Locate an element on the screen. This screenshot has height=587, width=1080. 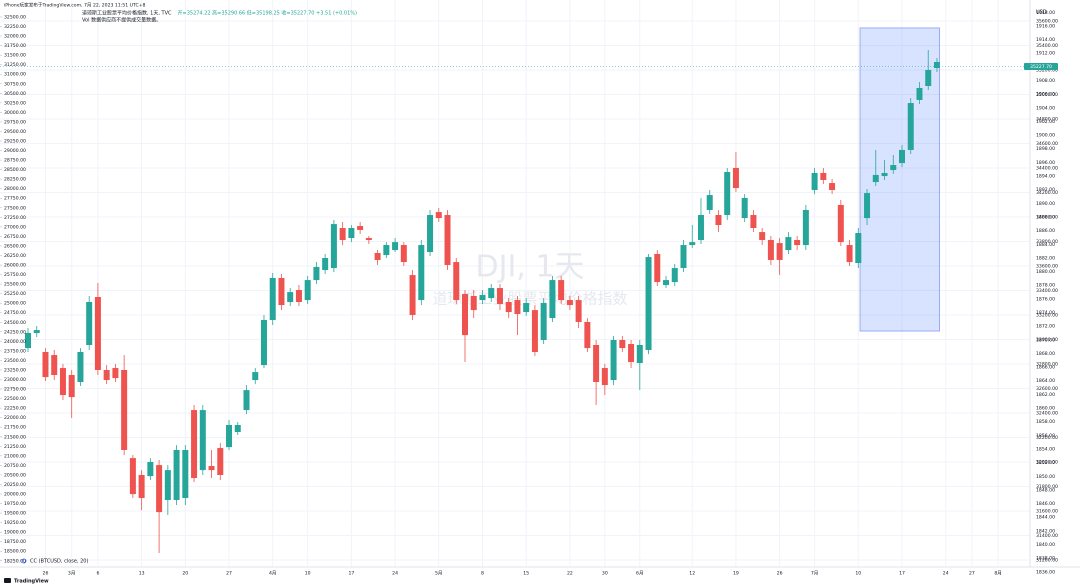
y-tick-label: 27500.00 is located at coordinates (15, 208).